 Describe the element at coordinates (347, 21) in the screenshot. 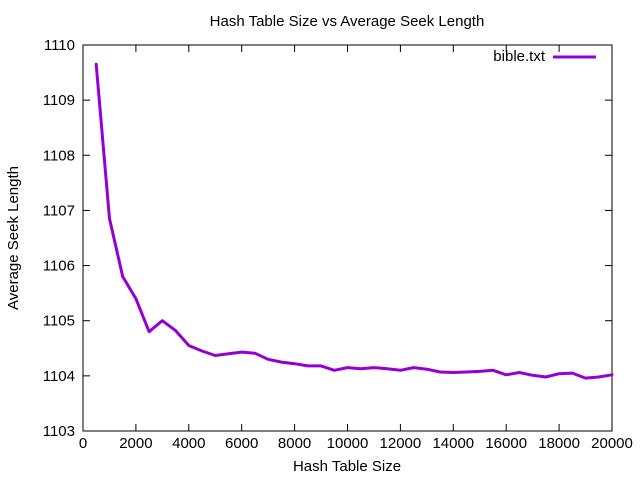

I see `chart-title: Hash Table Size vs Average Seek Length` at that location.